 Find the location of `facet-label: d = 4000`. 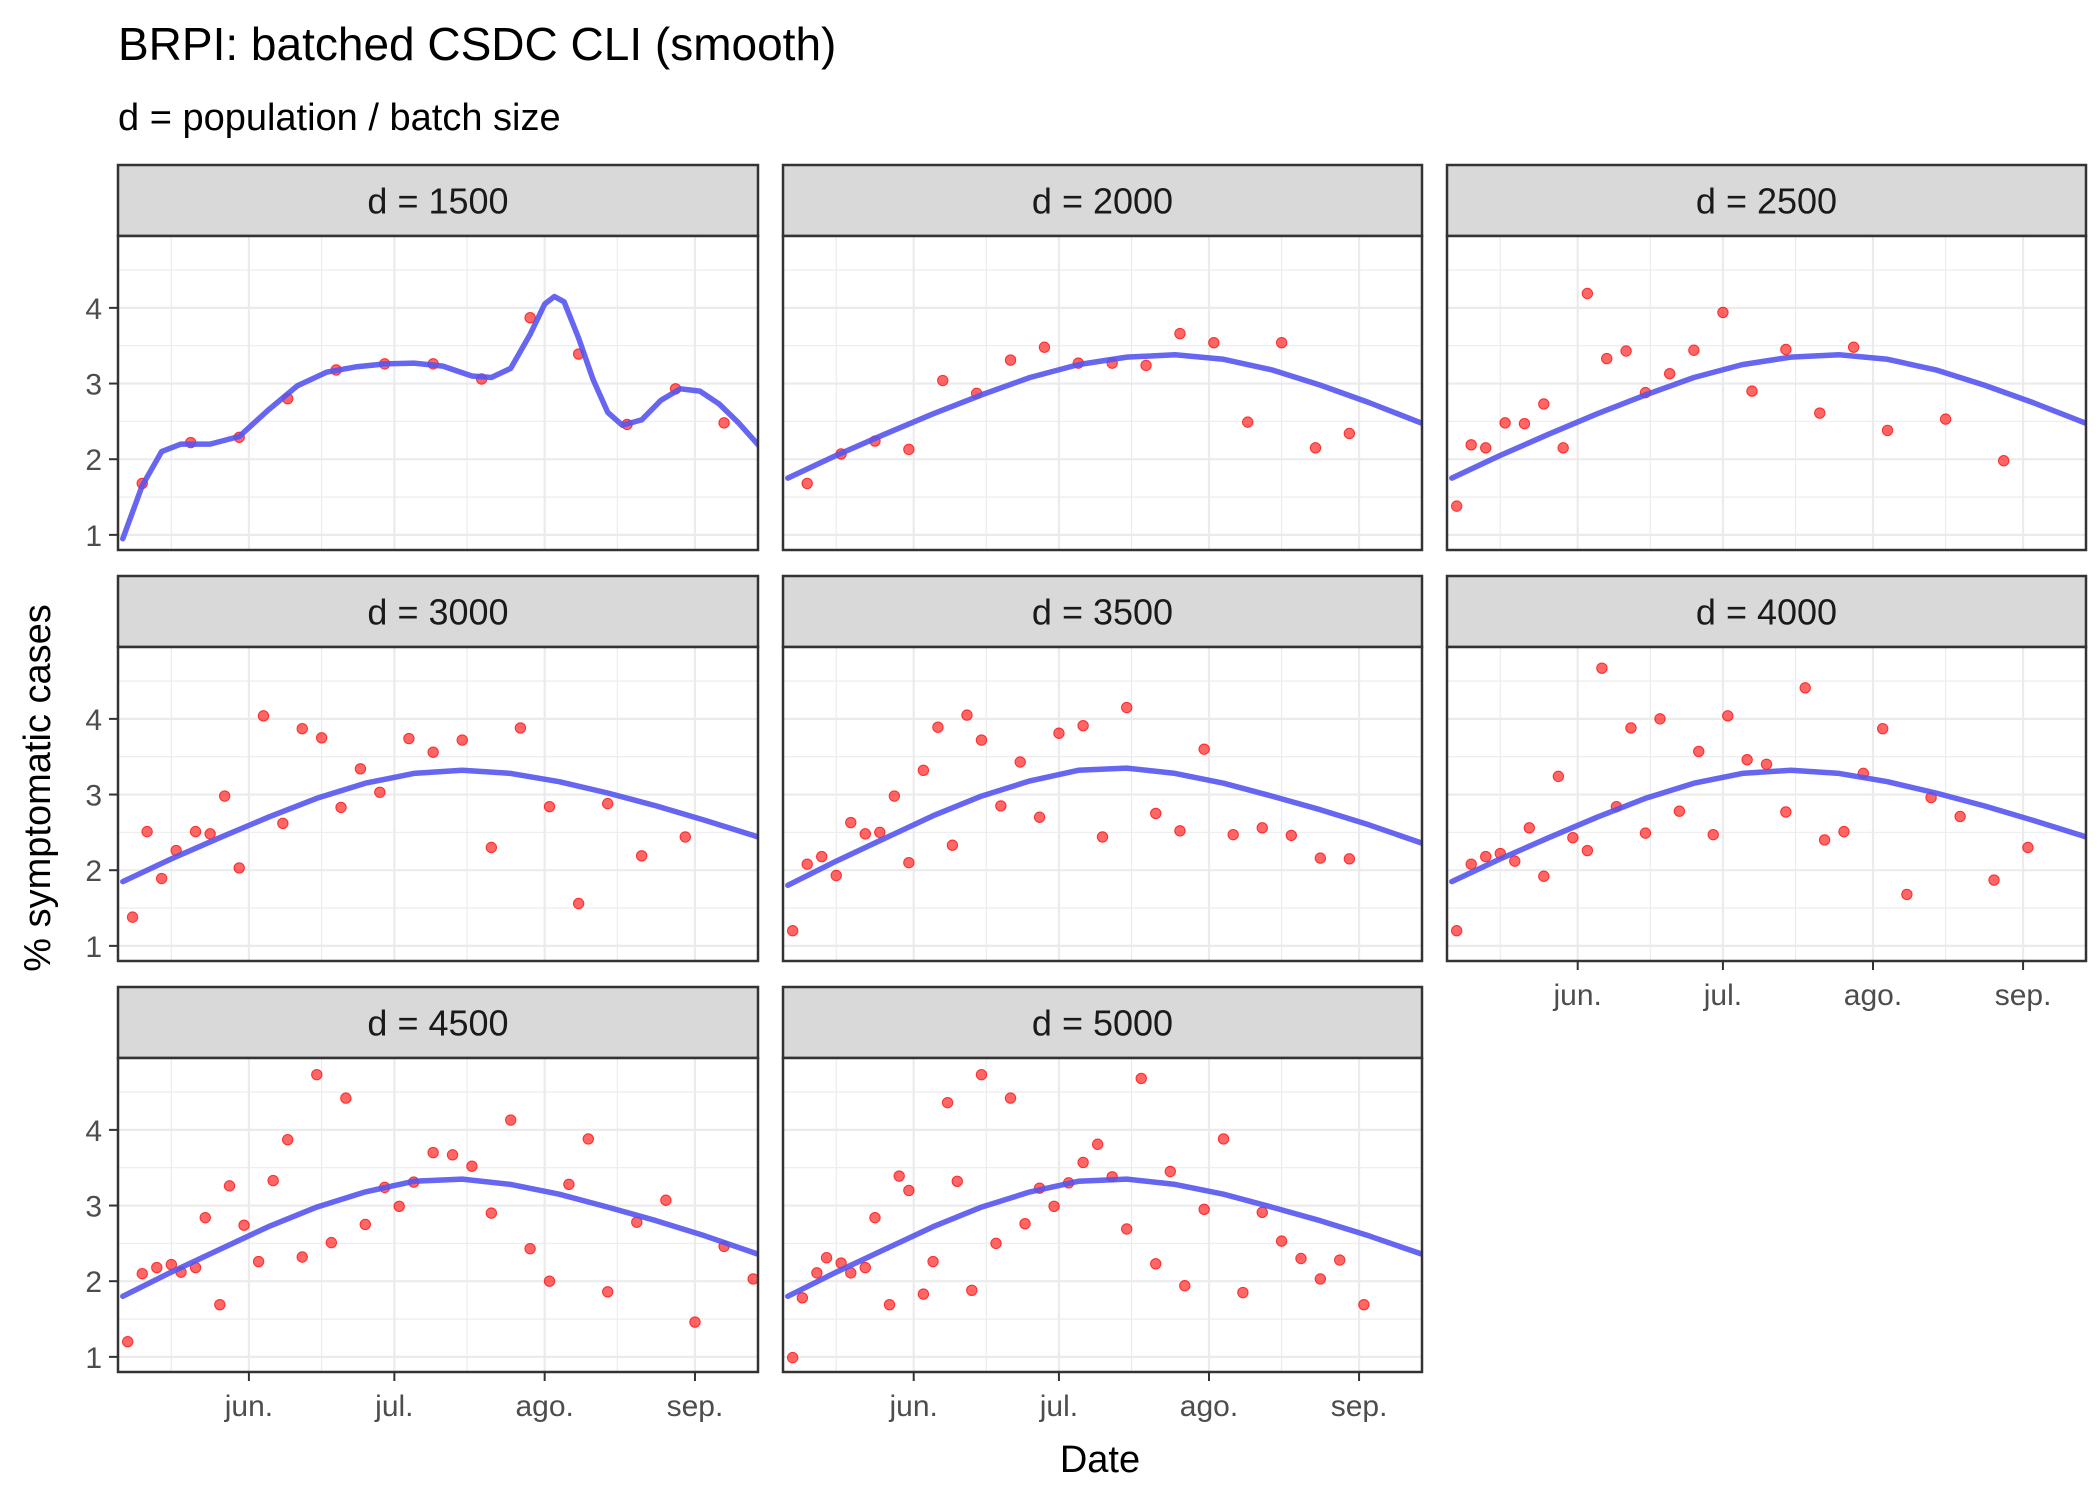

facet-label: d = 4000 is located at coordinates (1766, 612).